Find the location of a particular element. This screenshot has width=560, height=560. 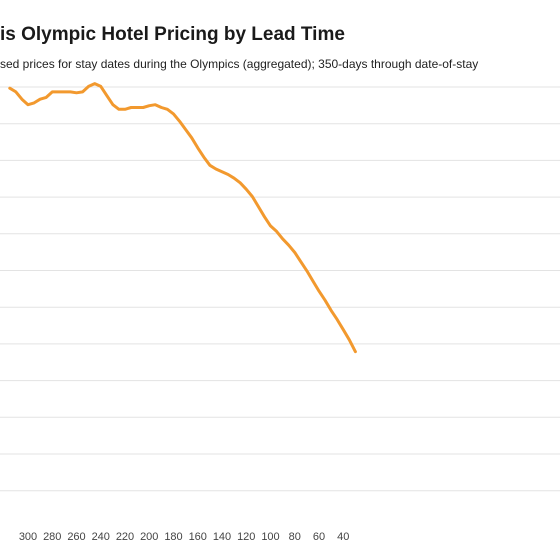

x-tick-label: 300 is located at coordinates (28, 537).